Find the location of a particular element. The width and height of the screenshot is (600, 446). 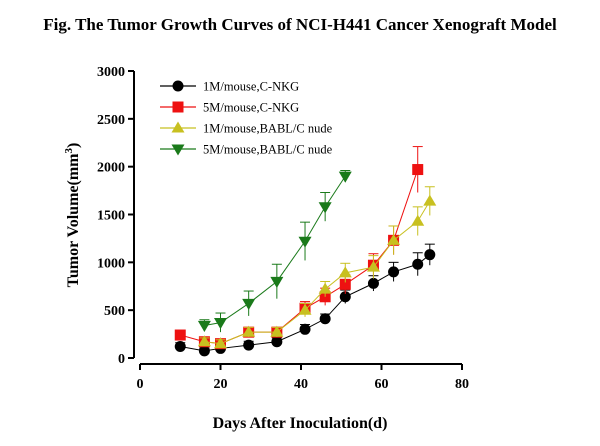

y-tick-label: 3000 is located at coordinates (111, 72).